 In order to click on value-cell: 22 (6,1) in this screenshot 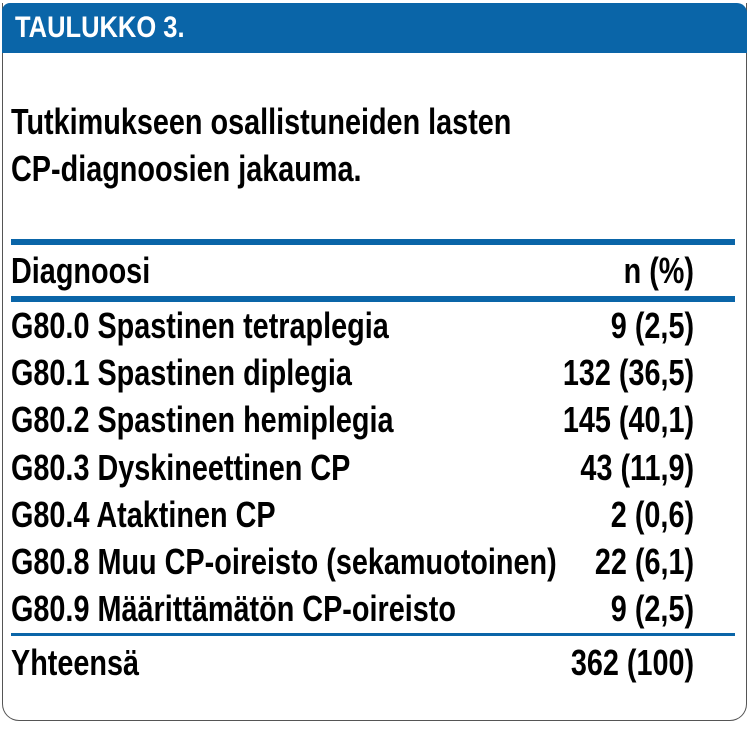, I will do `click(652, 562)`.